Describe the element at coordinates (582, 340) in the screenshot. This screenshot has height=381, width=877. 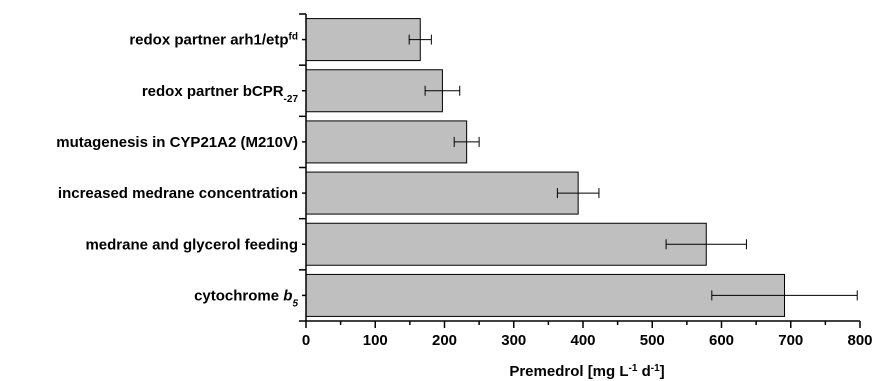
I see `x-tick-label-4: 400` at that location.